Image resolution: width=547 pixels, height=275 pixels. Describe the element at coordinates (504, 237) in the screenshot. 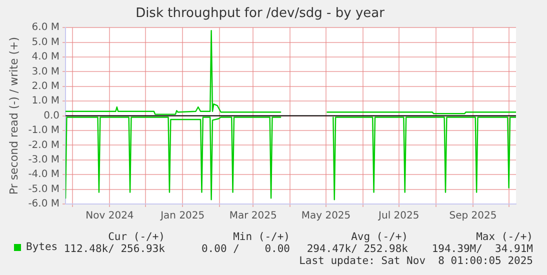

I see `text: Max (-/+)` at that location.